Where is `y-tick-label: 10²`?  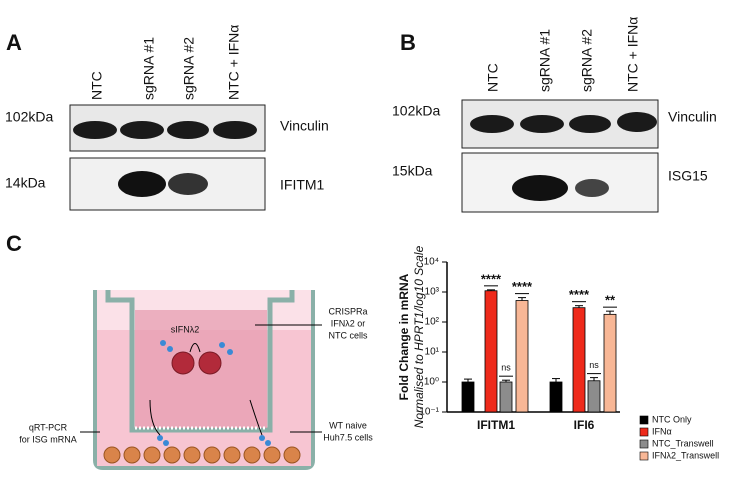 y-tick-label: 10² is located at coordinates (432, 322).